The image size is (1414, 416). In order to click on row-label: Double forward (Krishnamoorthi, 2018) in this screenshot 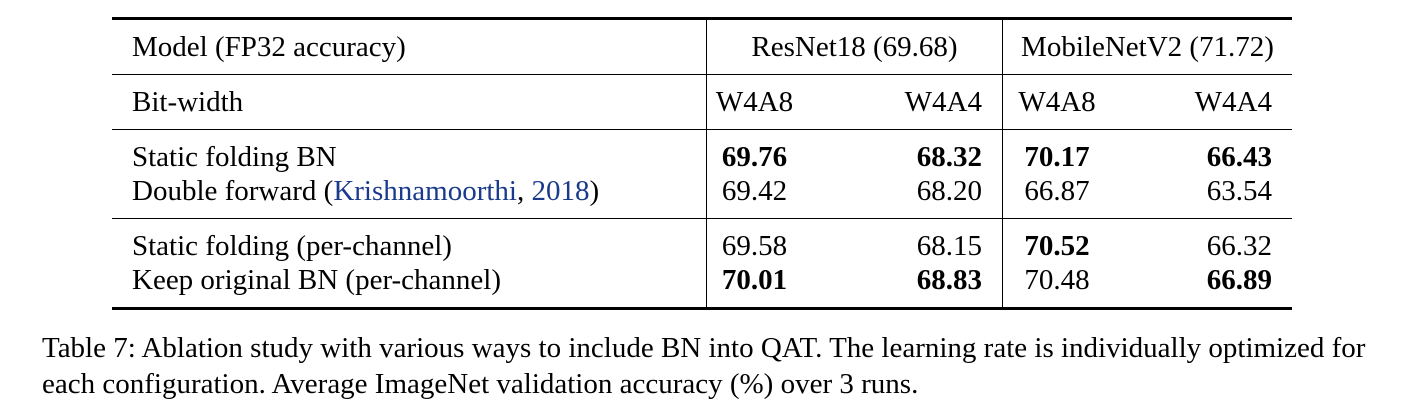, I will do `click(409, 196)`.